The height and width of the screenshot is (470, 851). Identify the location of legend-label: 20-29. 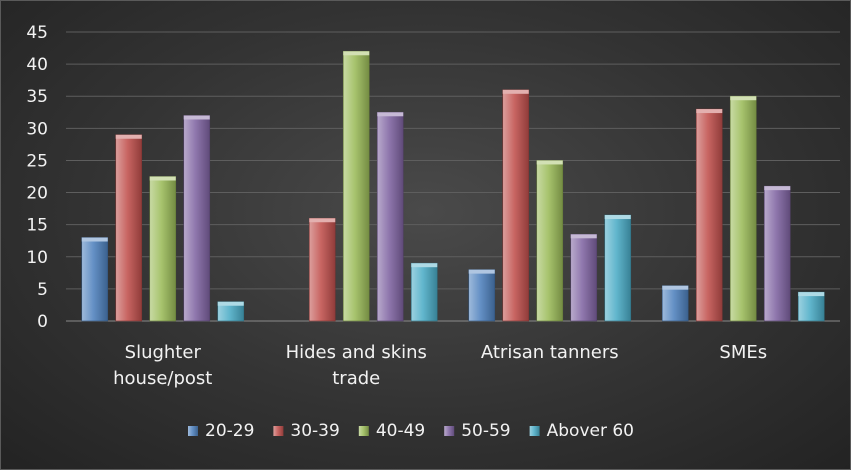
(229, 431).